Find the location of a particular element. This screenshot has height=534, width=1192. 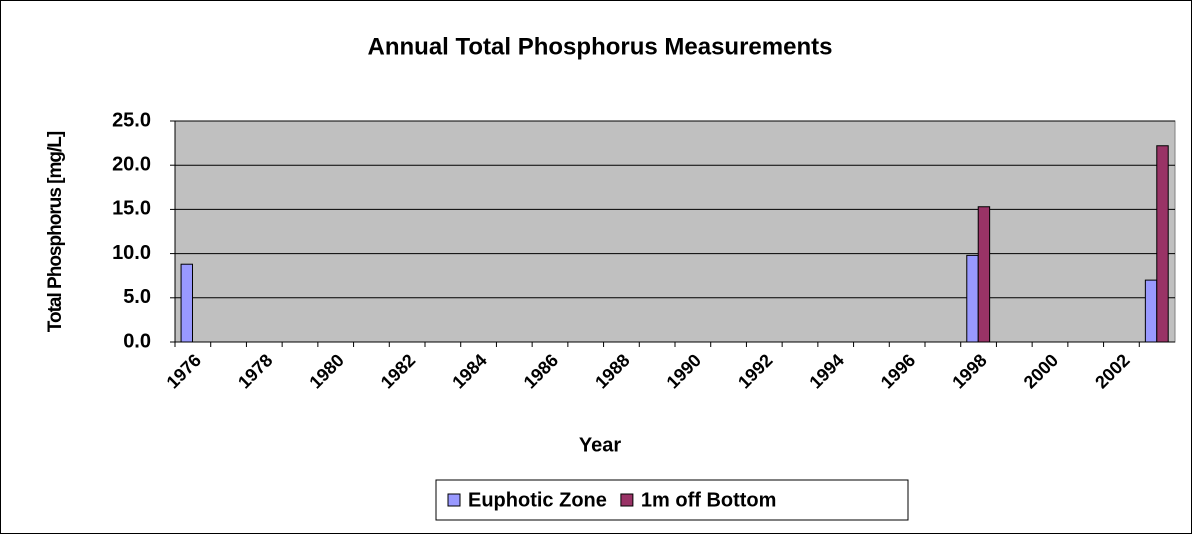

legend-box is located at coordinates (672, 500).